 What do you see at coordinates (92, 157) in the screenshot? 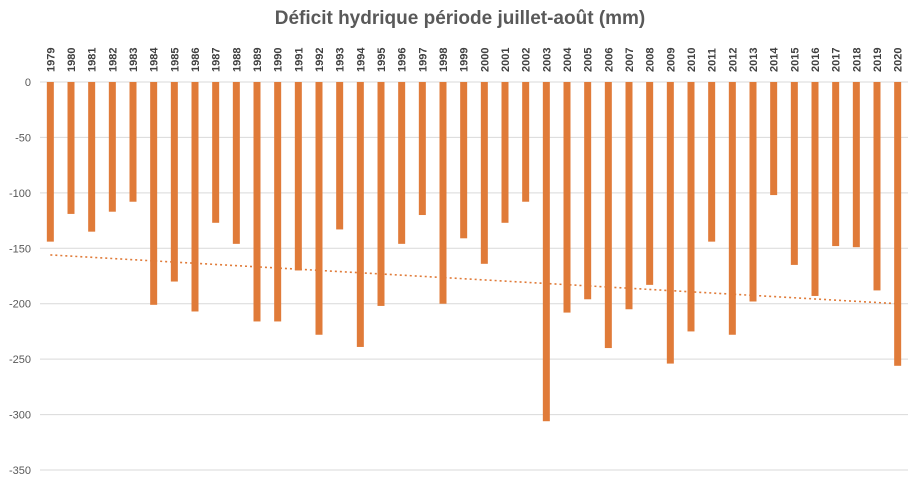
I see `bar-1981` at bounding box center [92, 157].